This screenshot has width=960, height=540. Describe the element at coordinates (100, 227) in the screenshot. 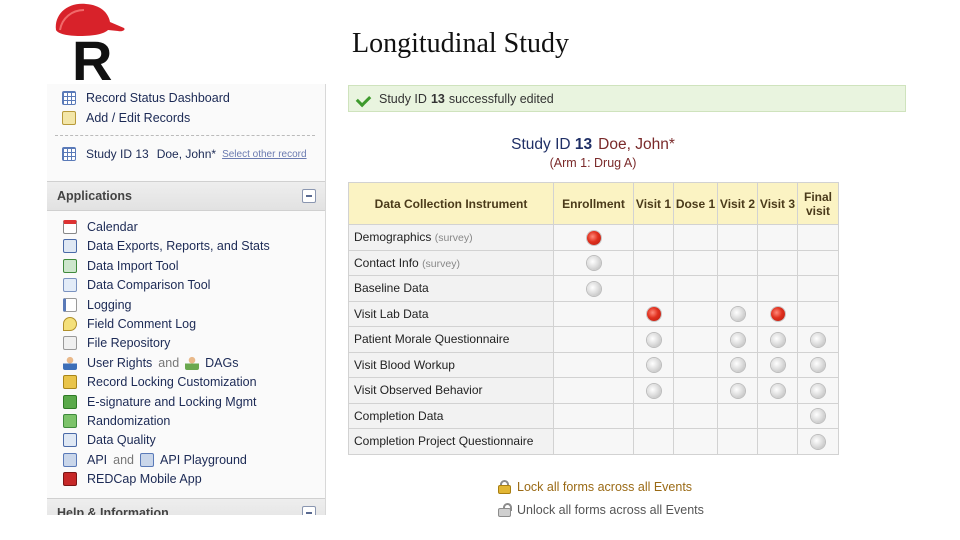

I see `app-calendar: Calendar` at that location.